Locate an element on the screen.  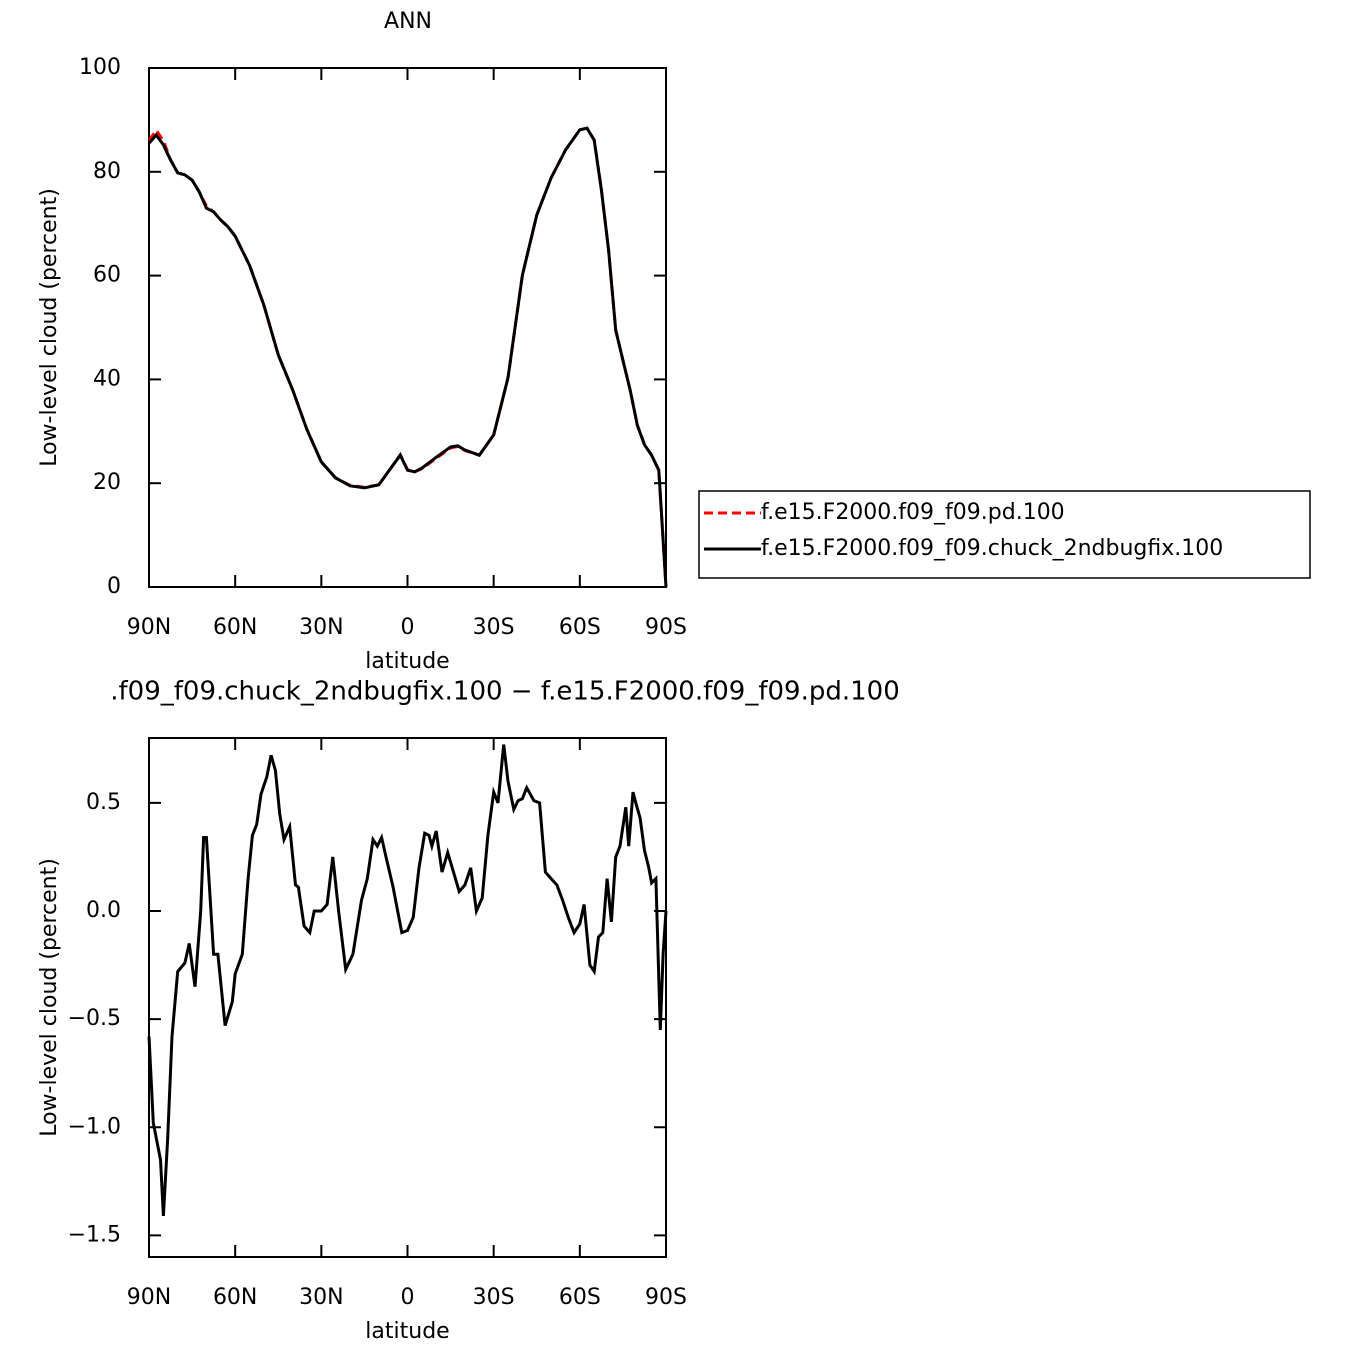
y-tick-label: 20 is located at coordinates (107, 482).